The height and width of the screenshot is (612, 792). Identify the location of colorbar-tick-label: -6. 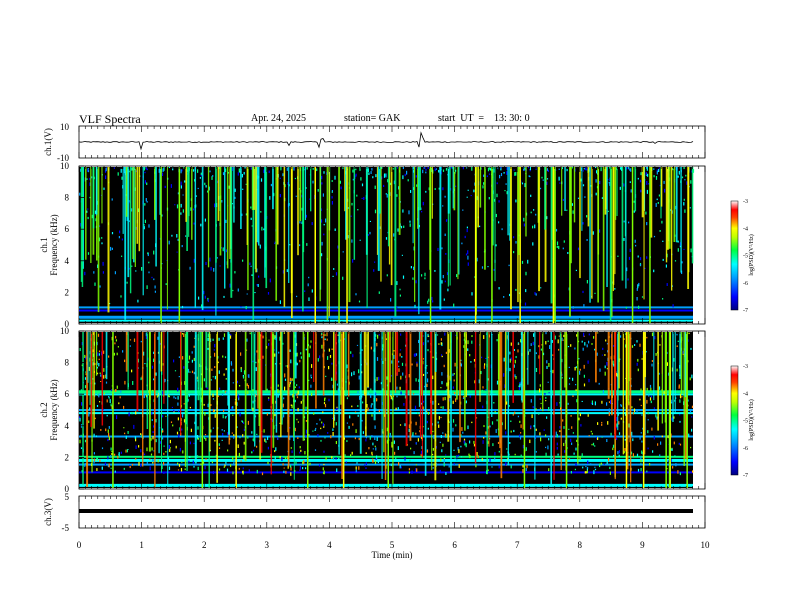
(745, 284).